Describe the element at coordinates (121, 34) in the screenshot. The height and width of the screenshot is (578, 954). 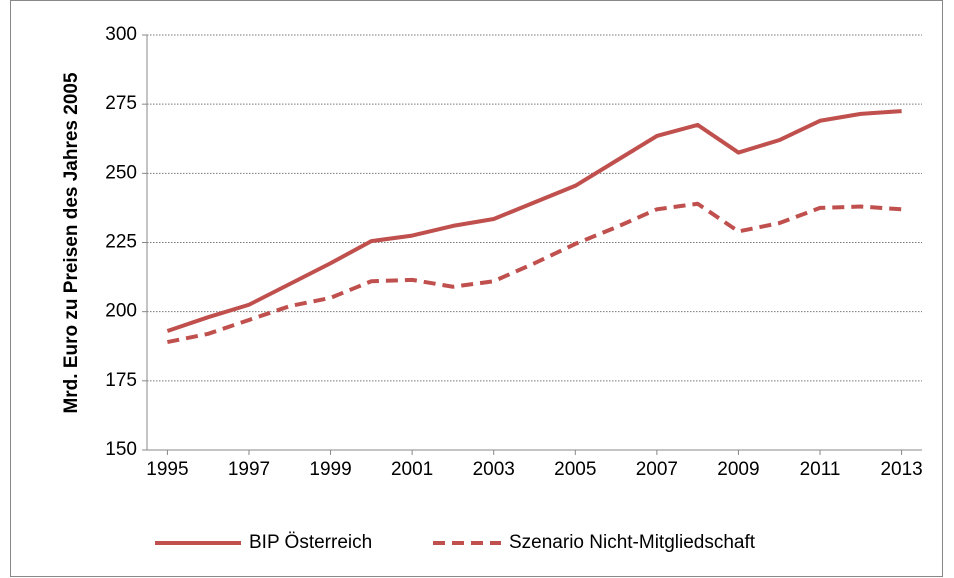
I see `y-tick-label: 300` at that location.